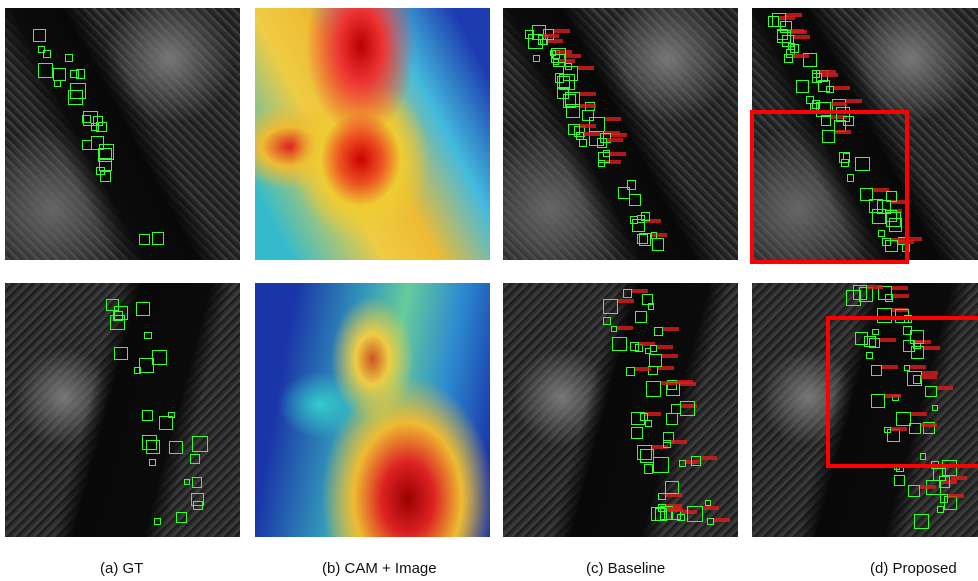  I want to click on highlight-box, so click(902, 392).